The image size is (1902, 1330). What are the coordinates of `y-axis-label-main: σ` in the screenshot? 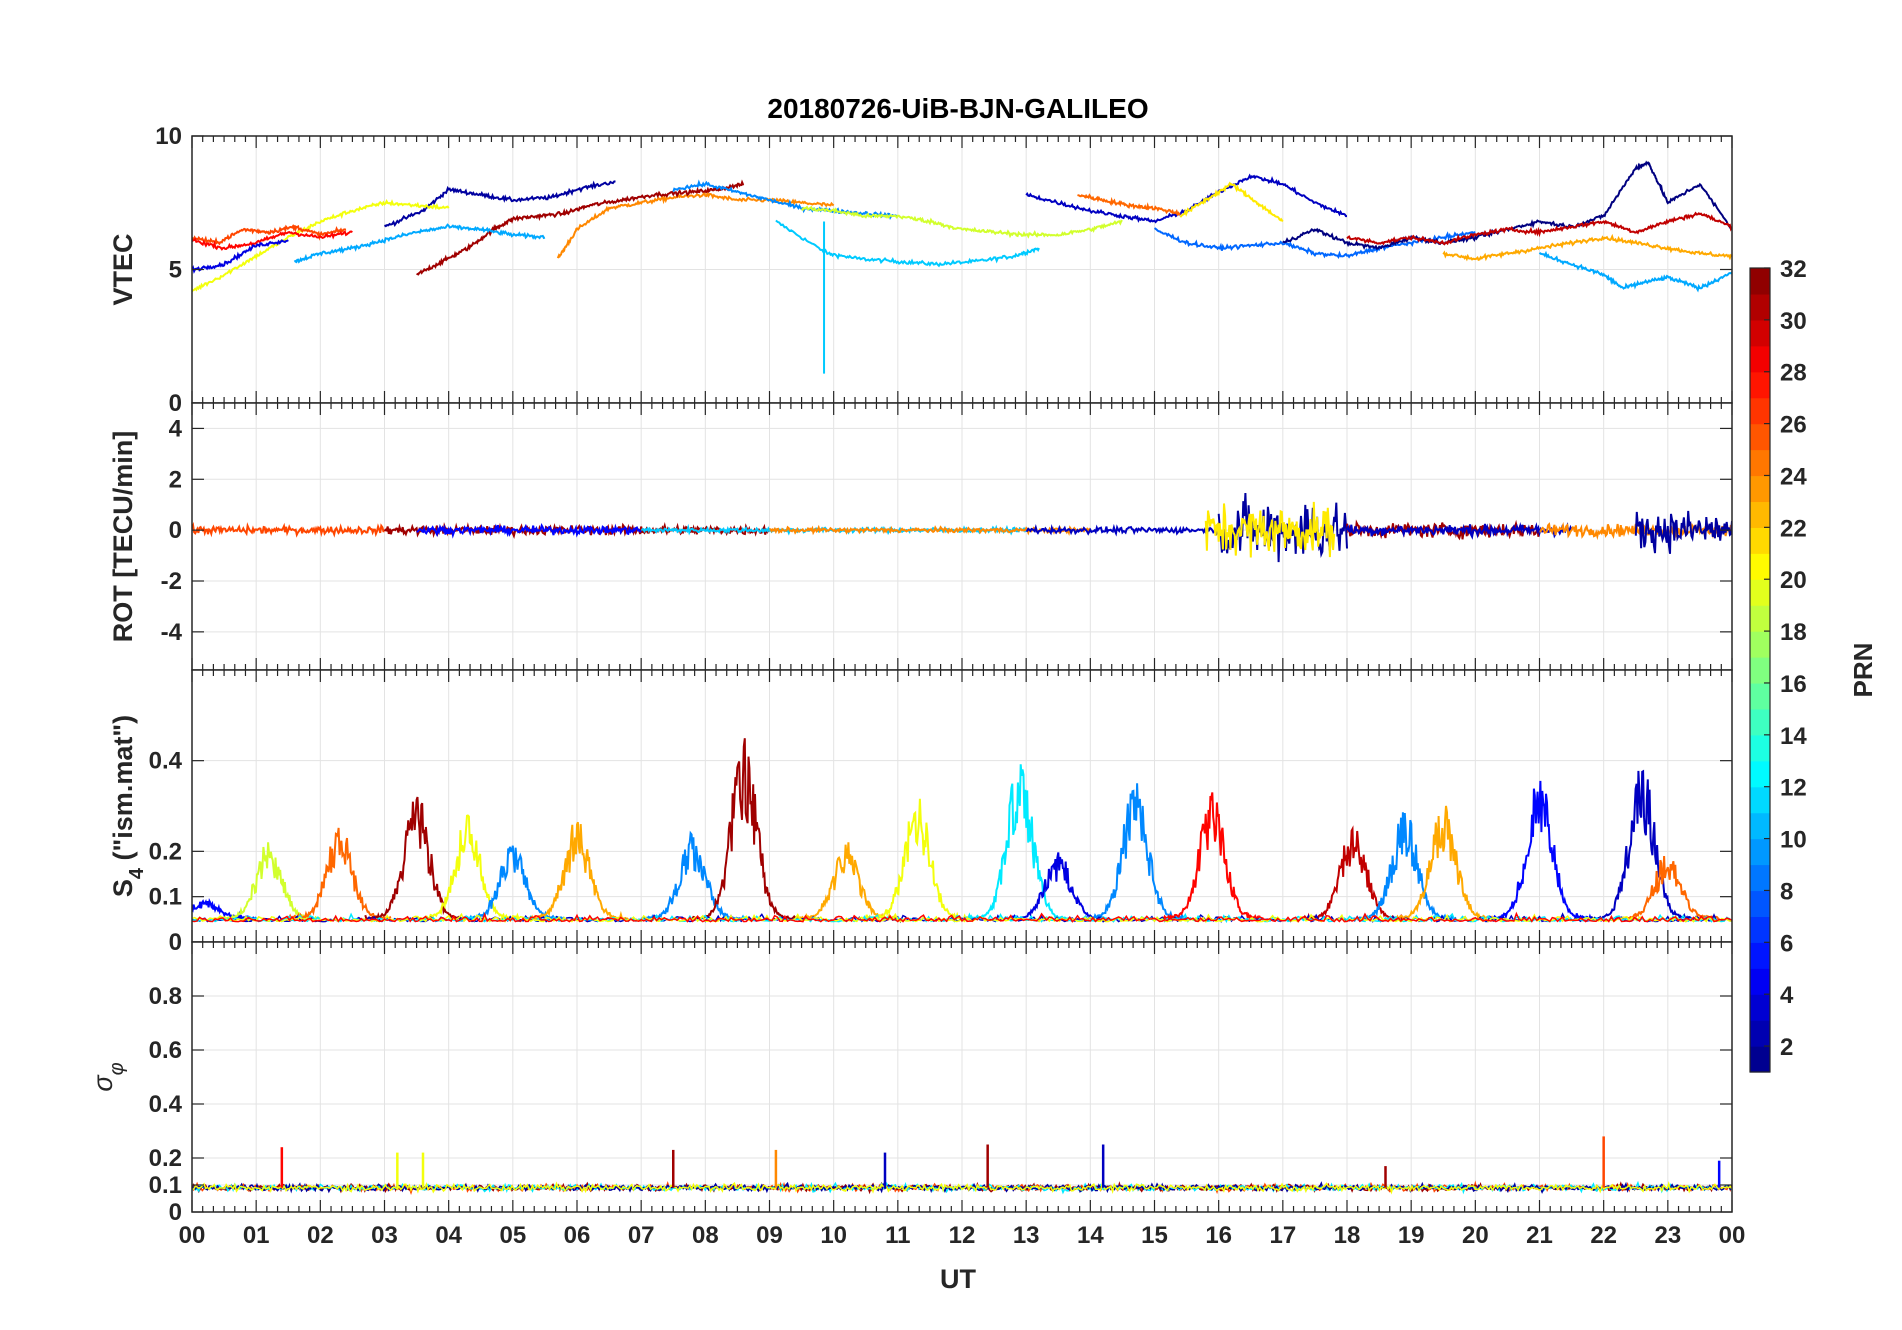 It's located at (103, 1083).